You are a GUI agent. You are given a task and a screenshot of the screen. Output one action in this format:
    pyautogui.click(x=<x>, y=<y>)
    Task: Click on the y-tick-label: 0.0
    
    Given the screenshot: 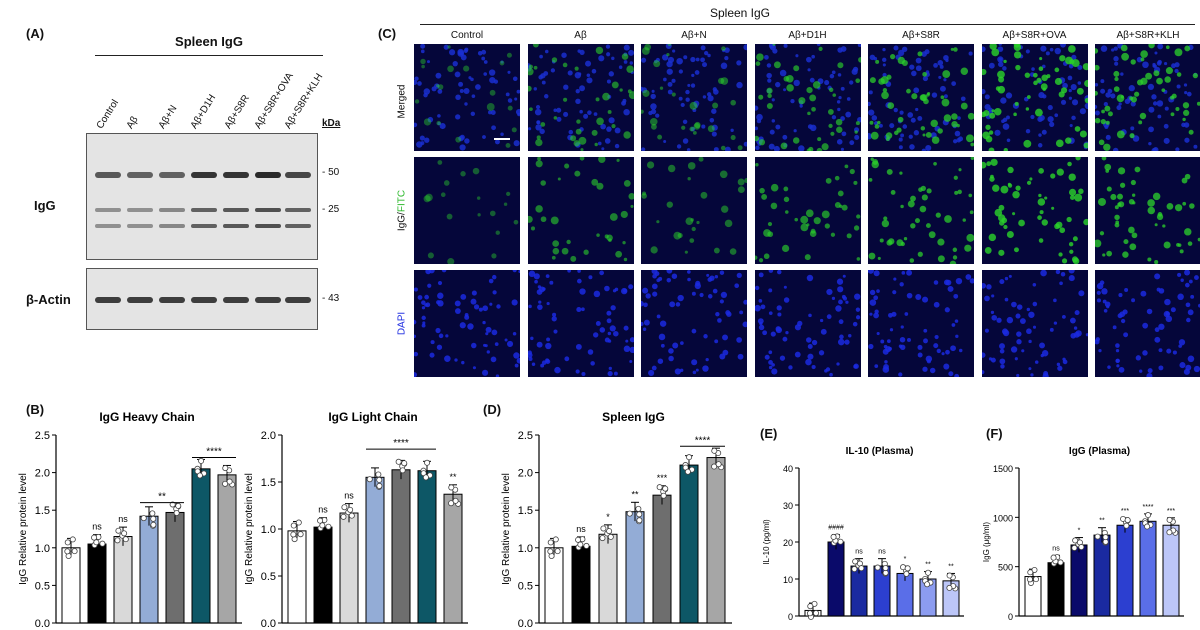 What is the action you would take?
    pyautogui.click(x=525, y=624)
    